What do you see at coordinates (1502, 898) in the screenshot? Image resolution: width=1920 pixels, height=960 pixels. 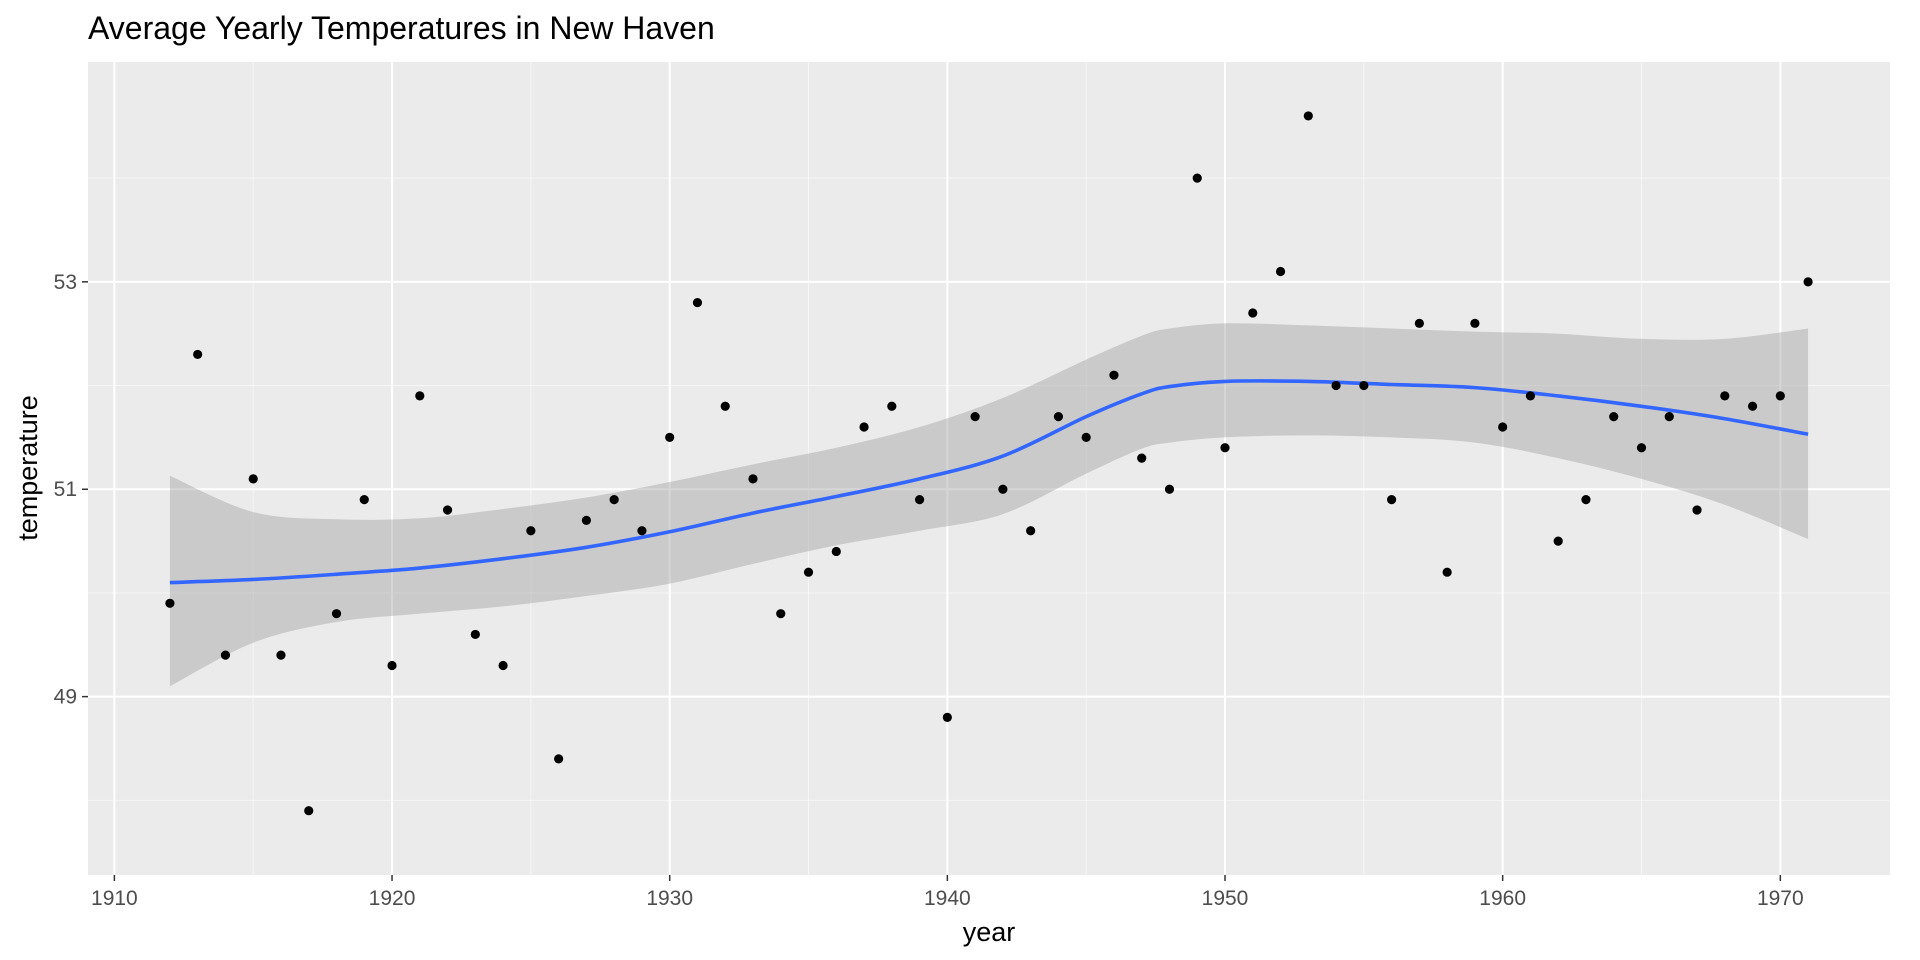 I see `x-tick-label: 1960` at bounding box center [1502, 898].